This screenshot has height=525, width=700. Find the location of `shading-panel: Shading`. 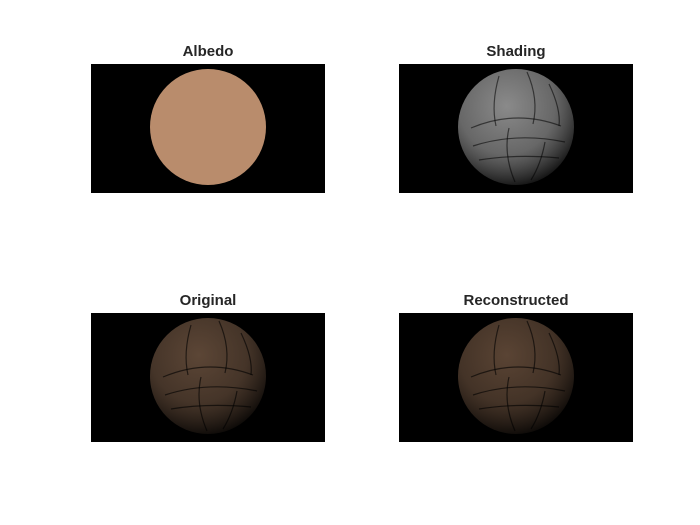

shading-panel: Shading is located at coordinates (516, 118).